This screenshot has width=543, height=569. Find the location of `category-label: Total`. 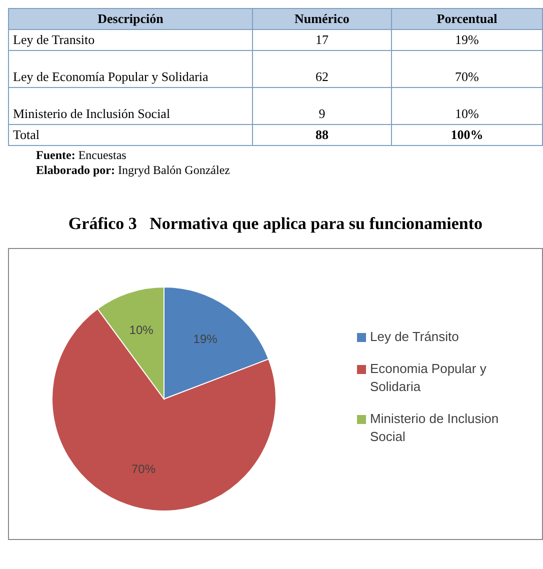

category-label: Total is located at coordinates (130, 135).